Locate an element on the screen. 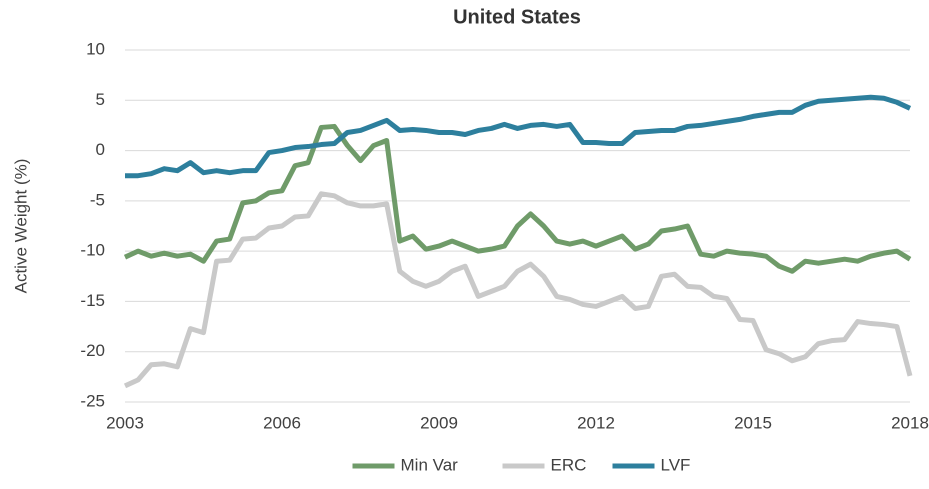 This screenshot has height=489, width=929. x-tick-label: 2015 is located at coordinates (753, 422).